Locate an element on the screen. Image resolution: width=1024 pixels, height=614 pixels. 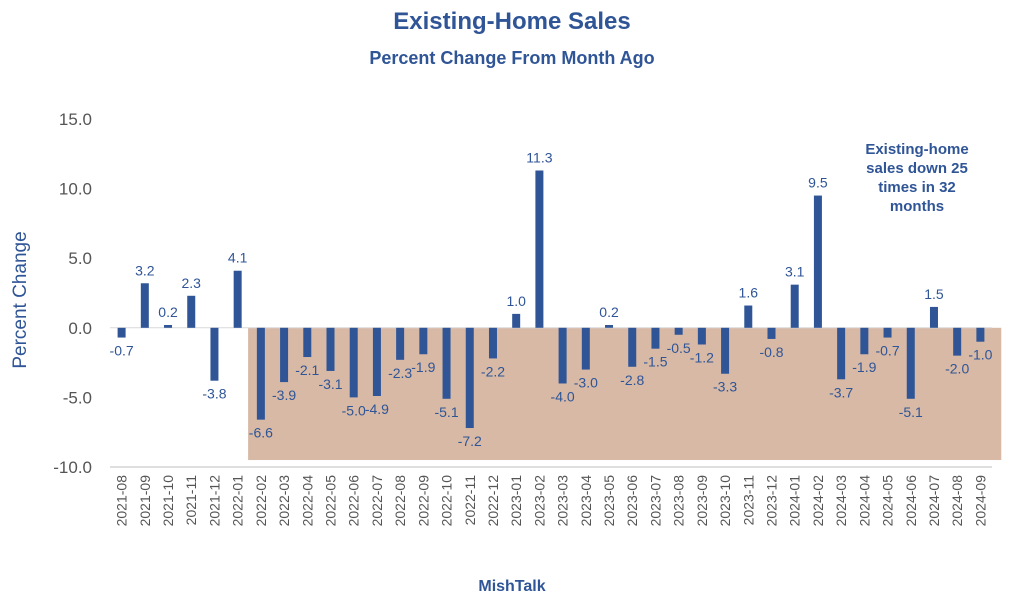
data-label: 1.6 is located at coordinates (749, 293).